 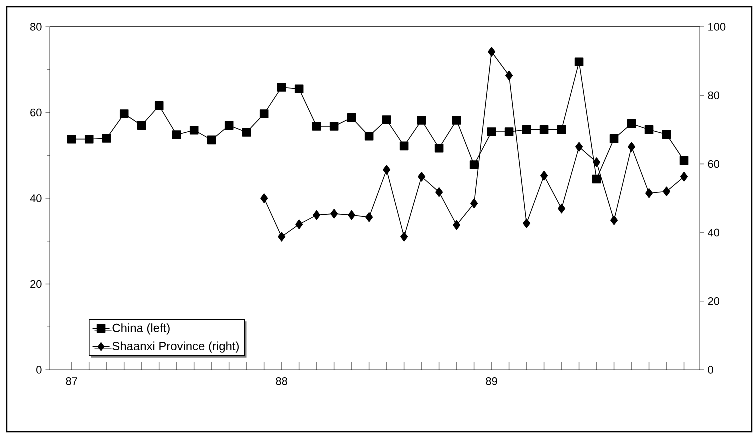 I want to click on y2-tick-label: 40, so click(x=714, y=232).